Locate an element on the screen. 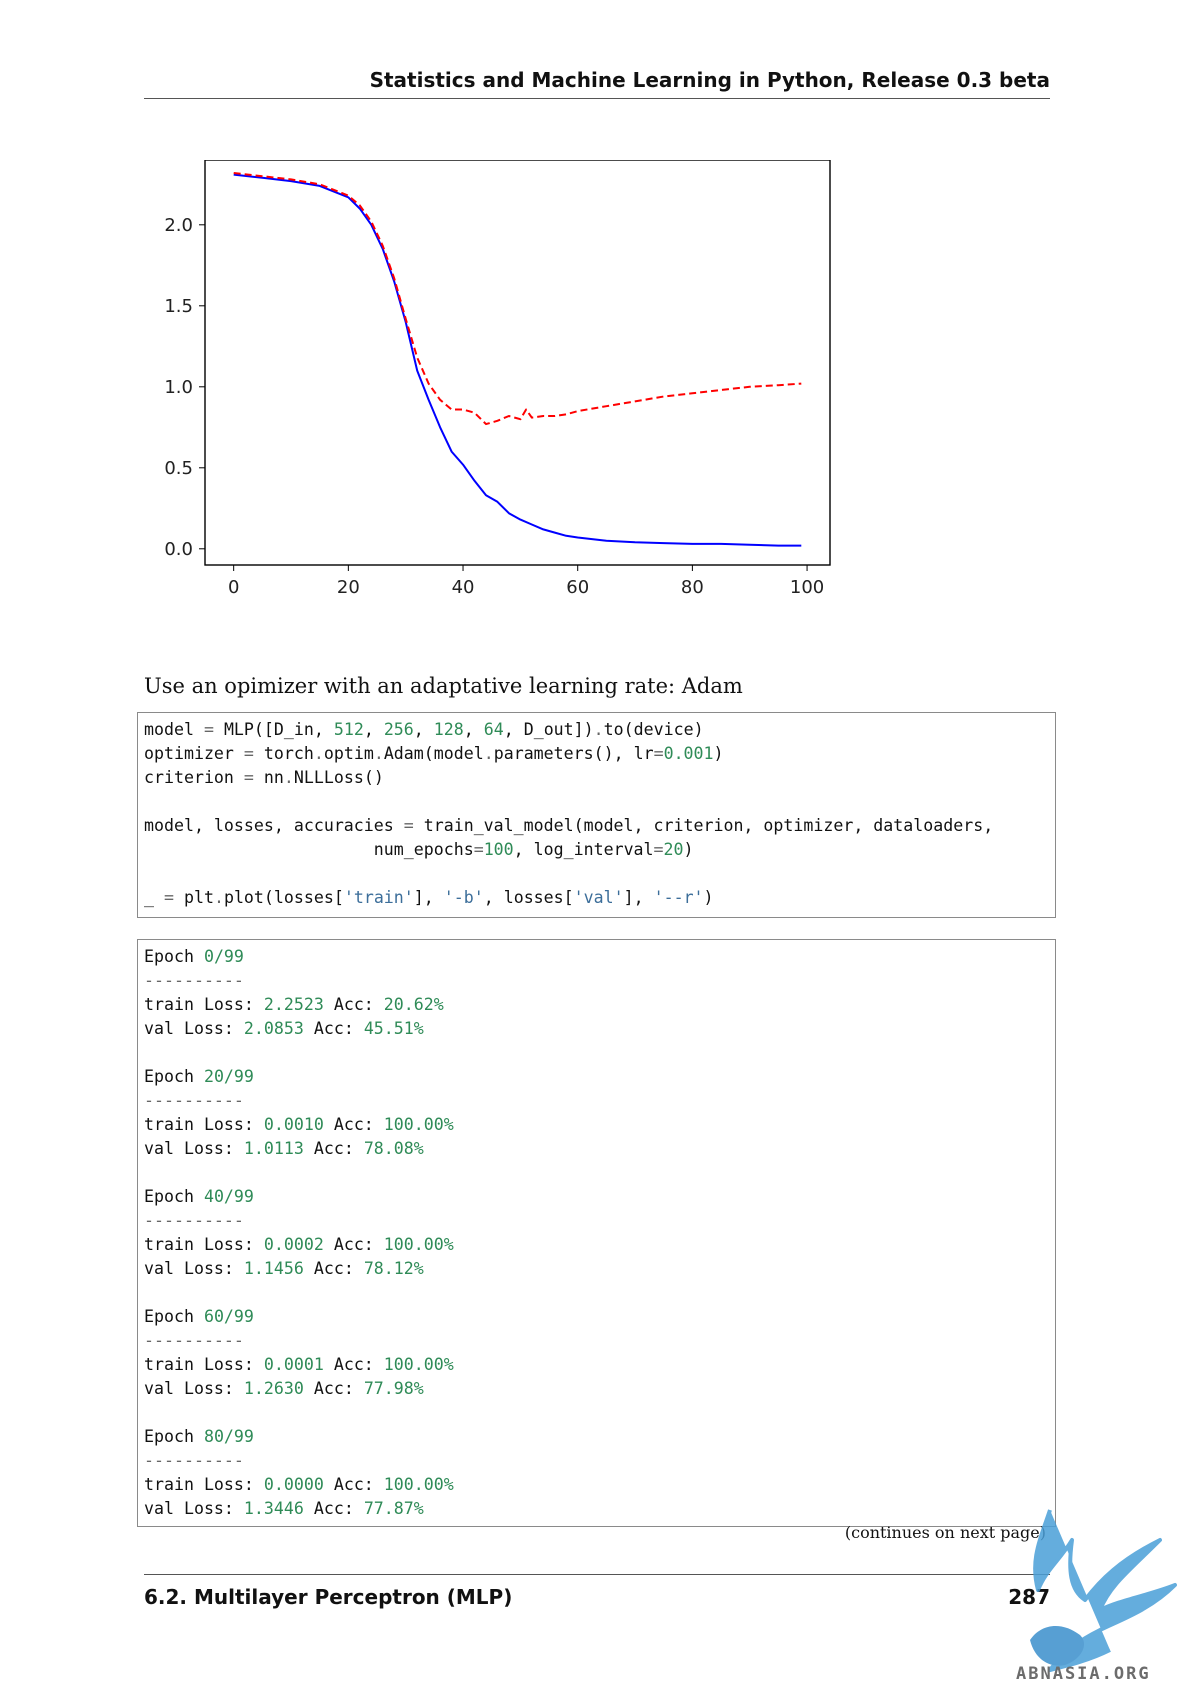  footer-section: 6.2. Multilayer Perceptron (MLP) is located at coordinates (328, 1597).